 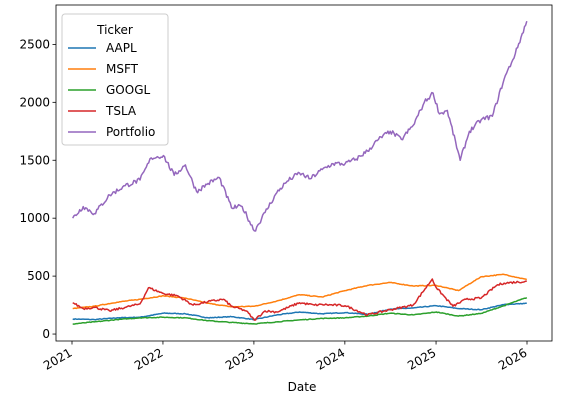 I want to click on legend-title: Ticker, so click(x=114, y=30).